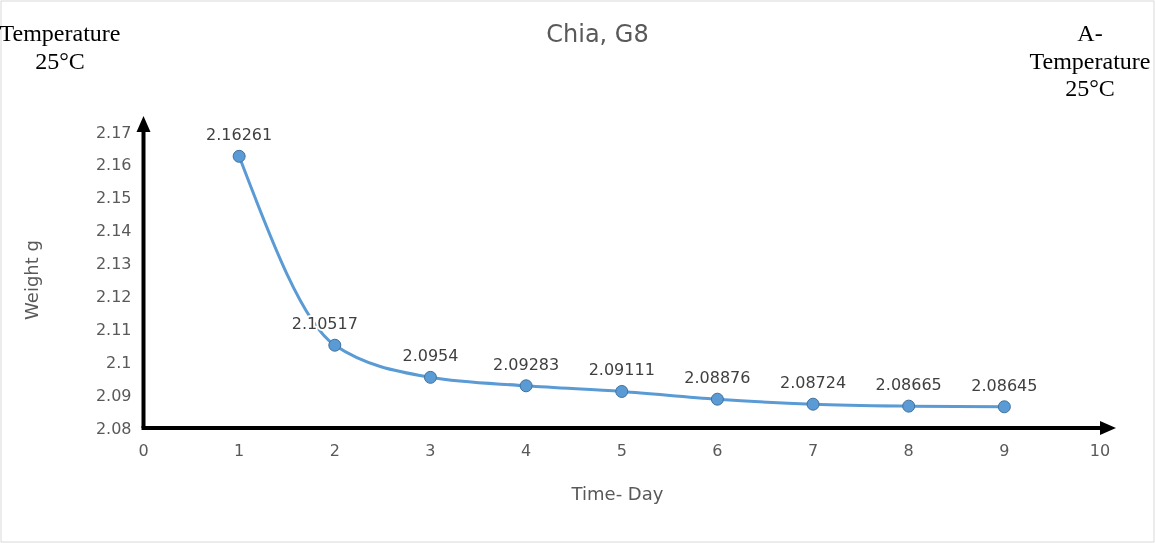 This screenshot has width=1155, height=543. I want to click on x-tick-label: 0, so click(143, 450).